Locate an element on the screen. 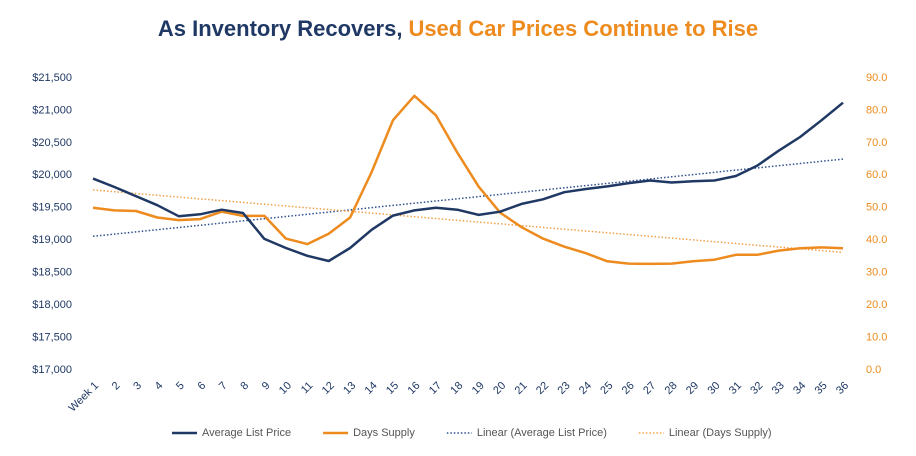 This screenshot has height=456, width=916. x-tick-label: 33 is located at coordinates (778, 388).